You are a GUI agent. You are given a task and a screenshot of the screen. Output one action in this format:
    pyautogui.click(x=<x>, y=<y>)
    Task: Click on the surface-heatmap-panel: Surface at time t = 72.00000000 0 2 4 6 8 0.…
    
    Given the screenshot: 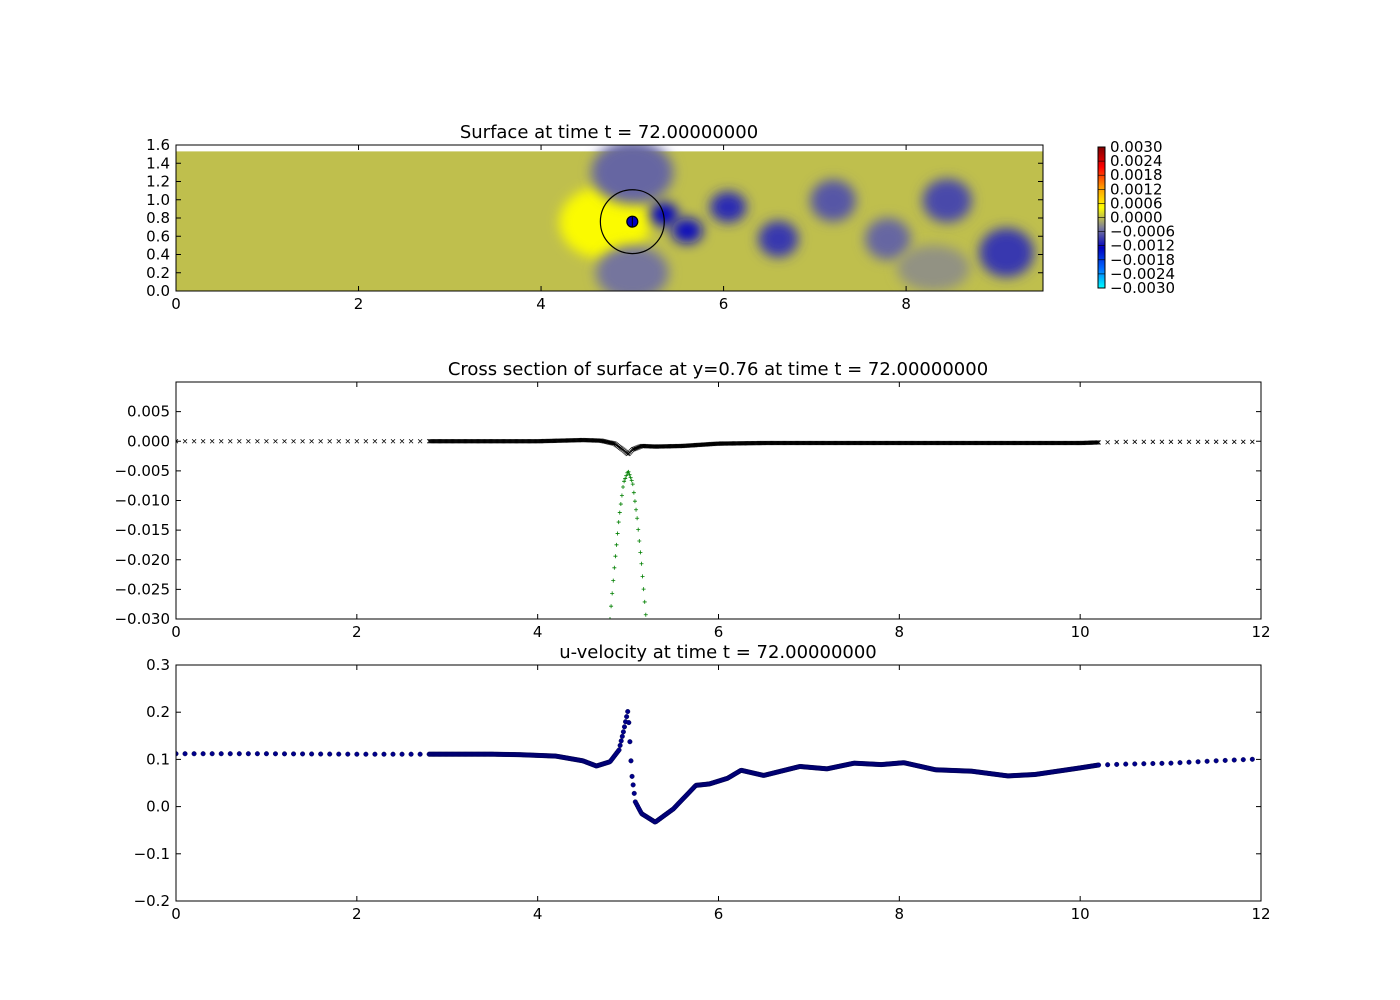 What is the action you would take?
    pyautogui.click(x=595, y=217)
    